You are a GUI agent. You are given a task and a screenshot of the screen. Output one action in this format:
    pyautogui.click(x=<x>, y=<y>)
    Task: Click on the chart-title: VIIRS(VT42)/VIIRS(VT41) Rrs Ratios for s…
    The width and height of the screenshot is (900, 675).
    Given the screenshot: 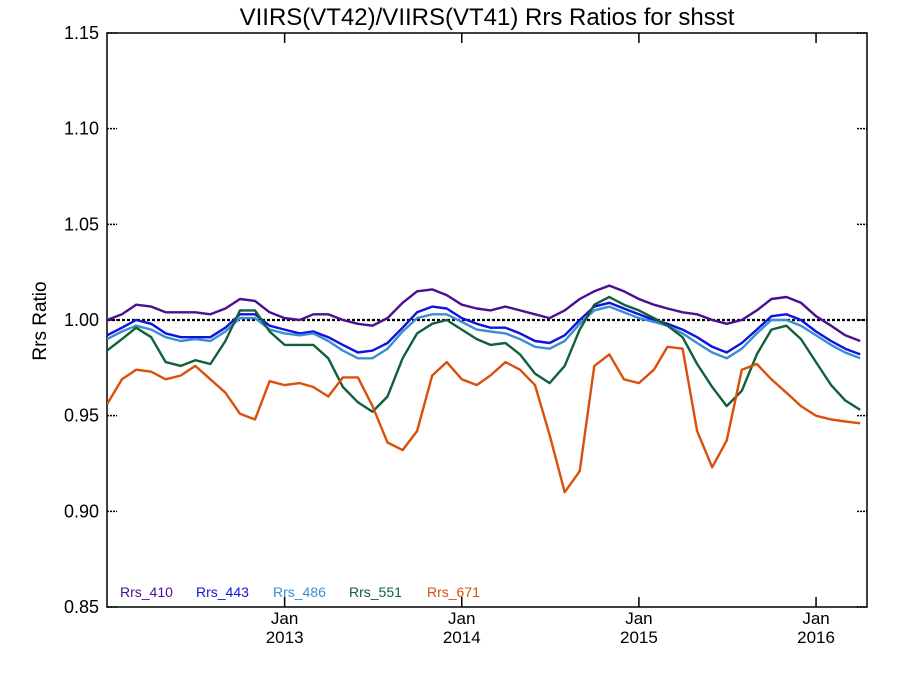 What is the action you would take?
    pyautogui.click(x=487, y=17)
    